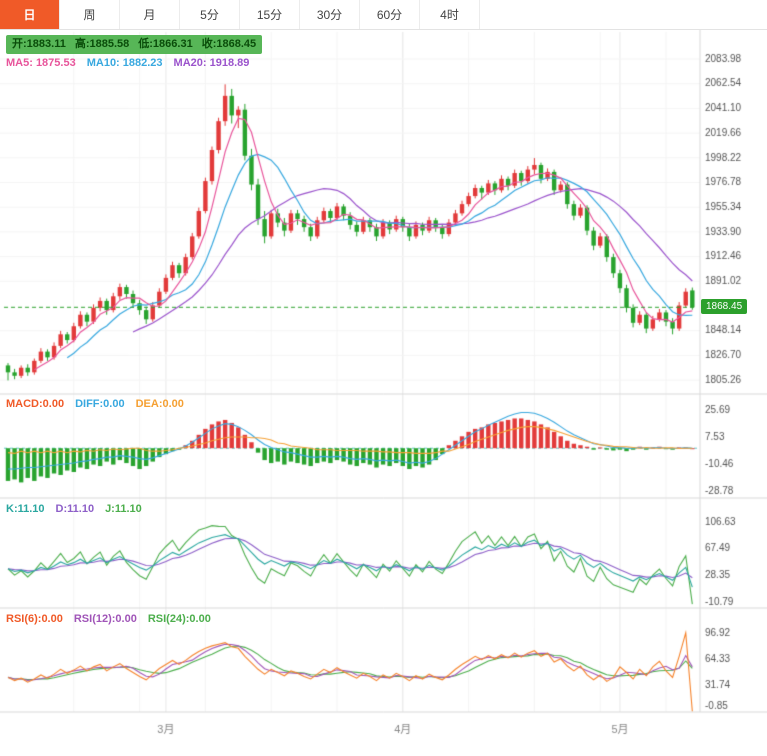 The image size is (767, 756). Describe the element at coordinates (724, 307) in the screenshot. I see `current-price-tag: 1868.45` at that location.